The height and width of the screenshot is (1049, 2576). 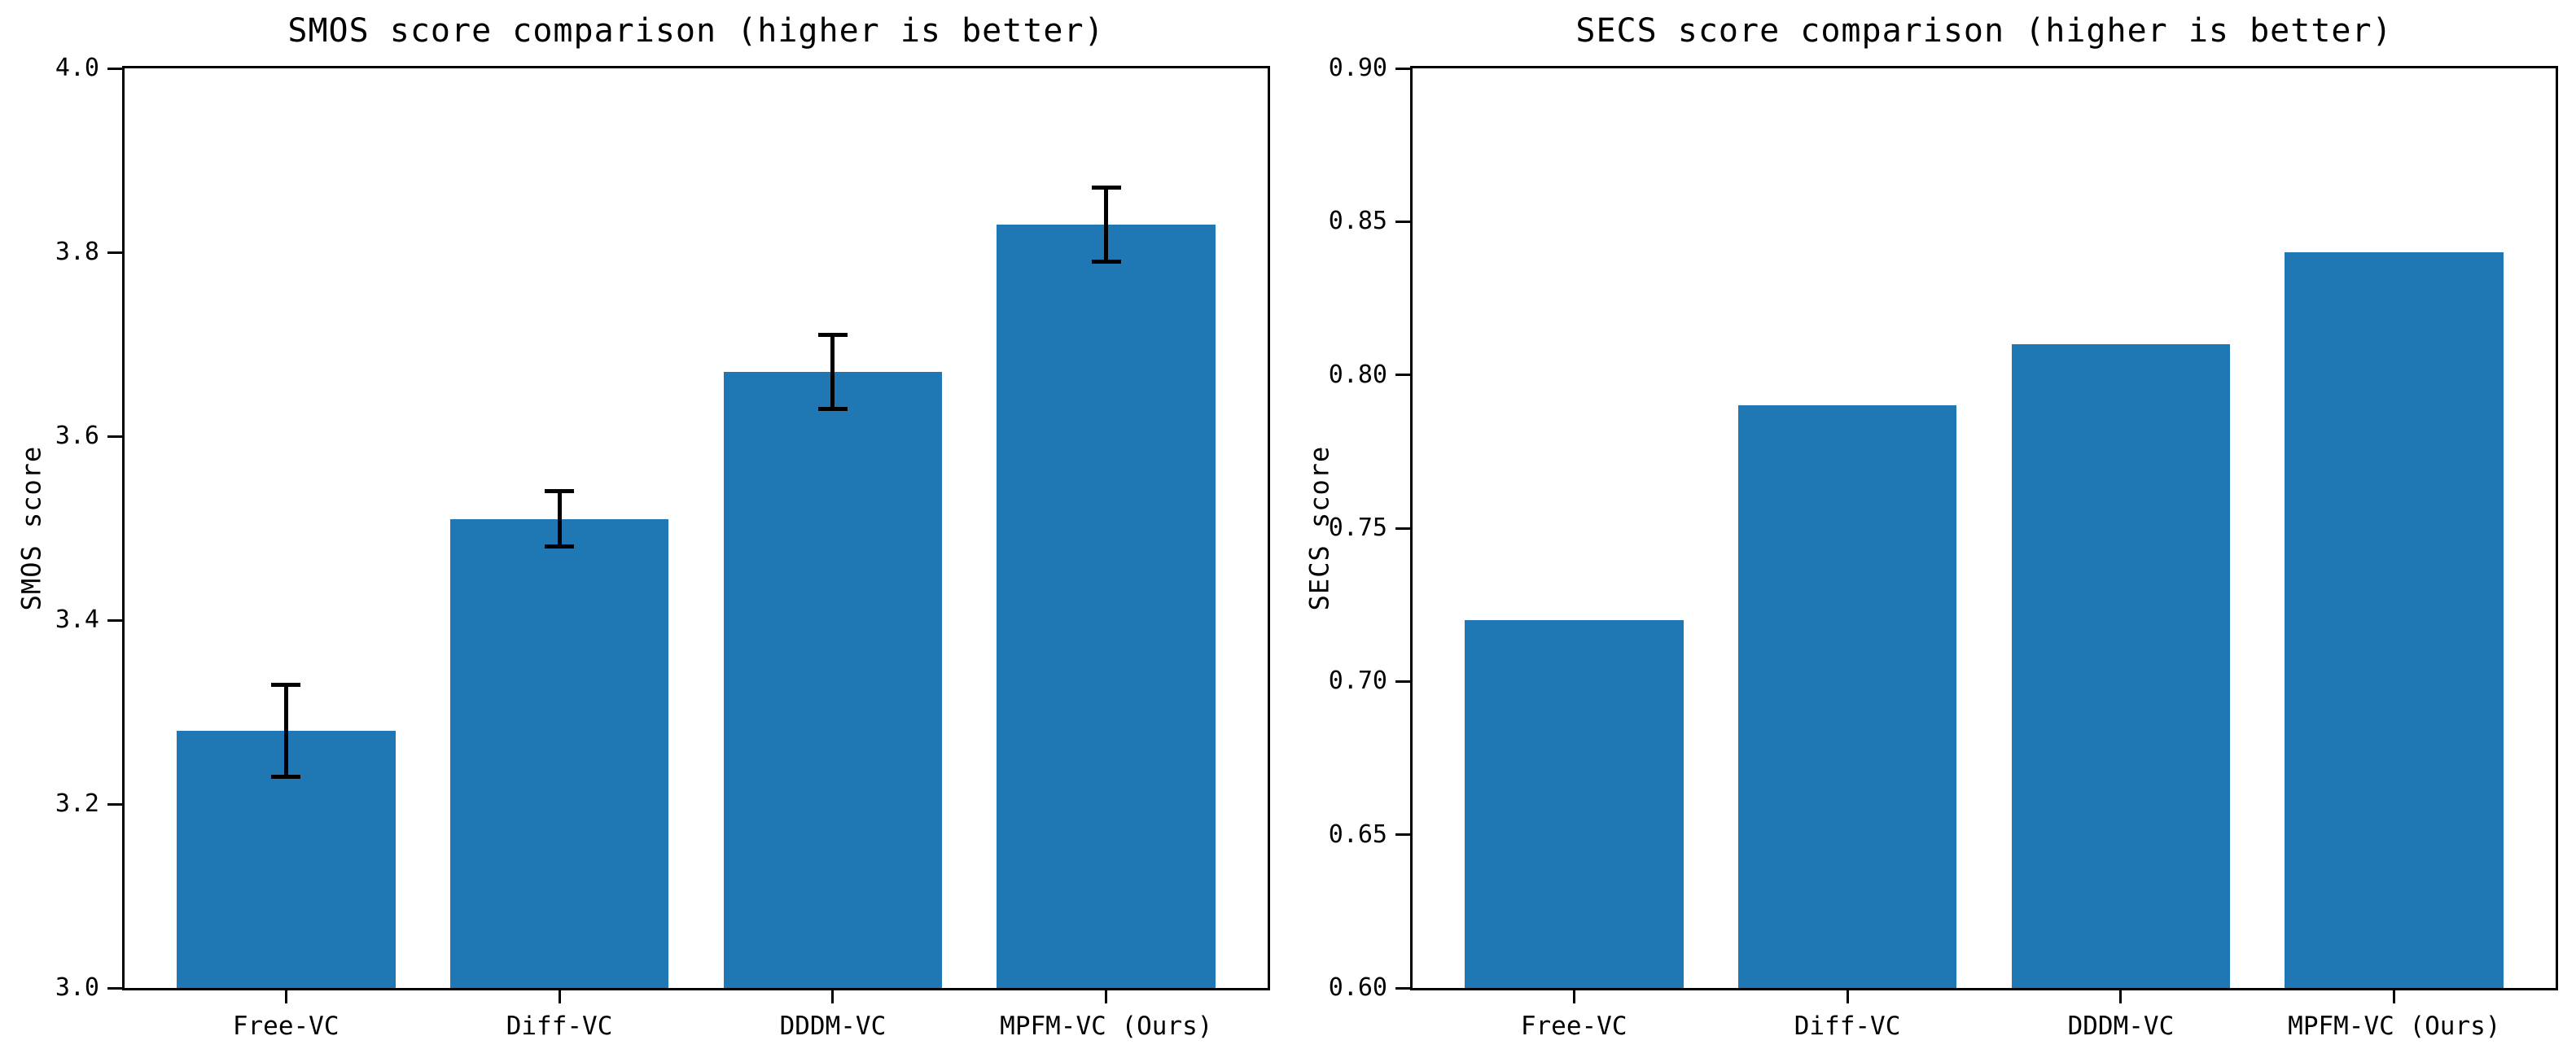 I want to click on y-tick-label: 3.4, so click(x=77, y=619).